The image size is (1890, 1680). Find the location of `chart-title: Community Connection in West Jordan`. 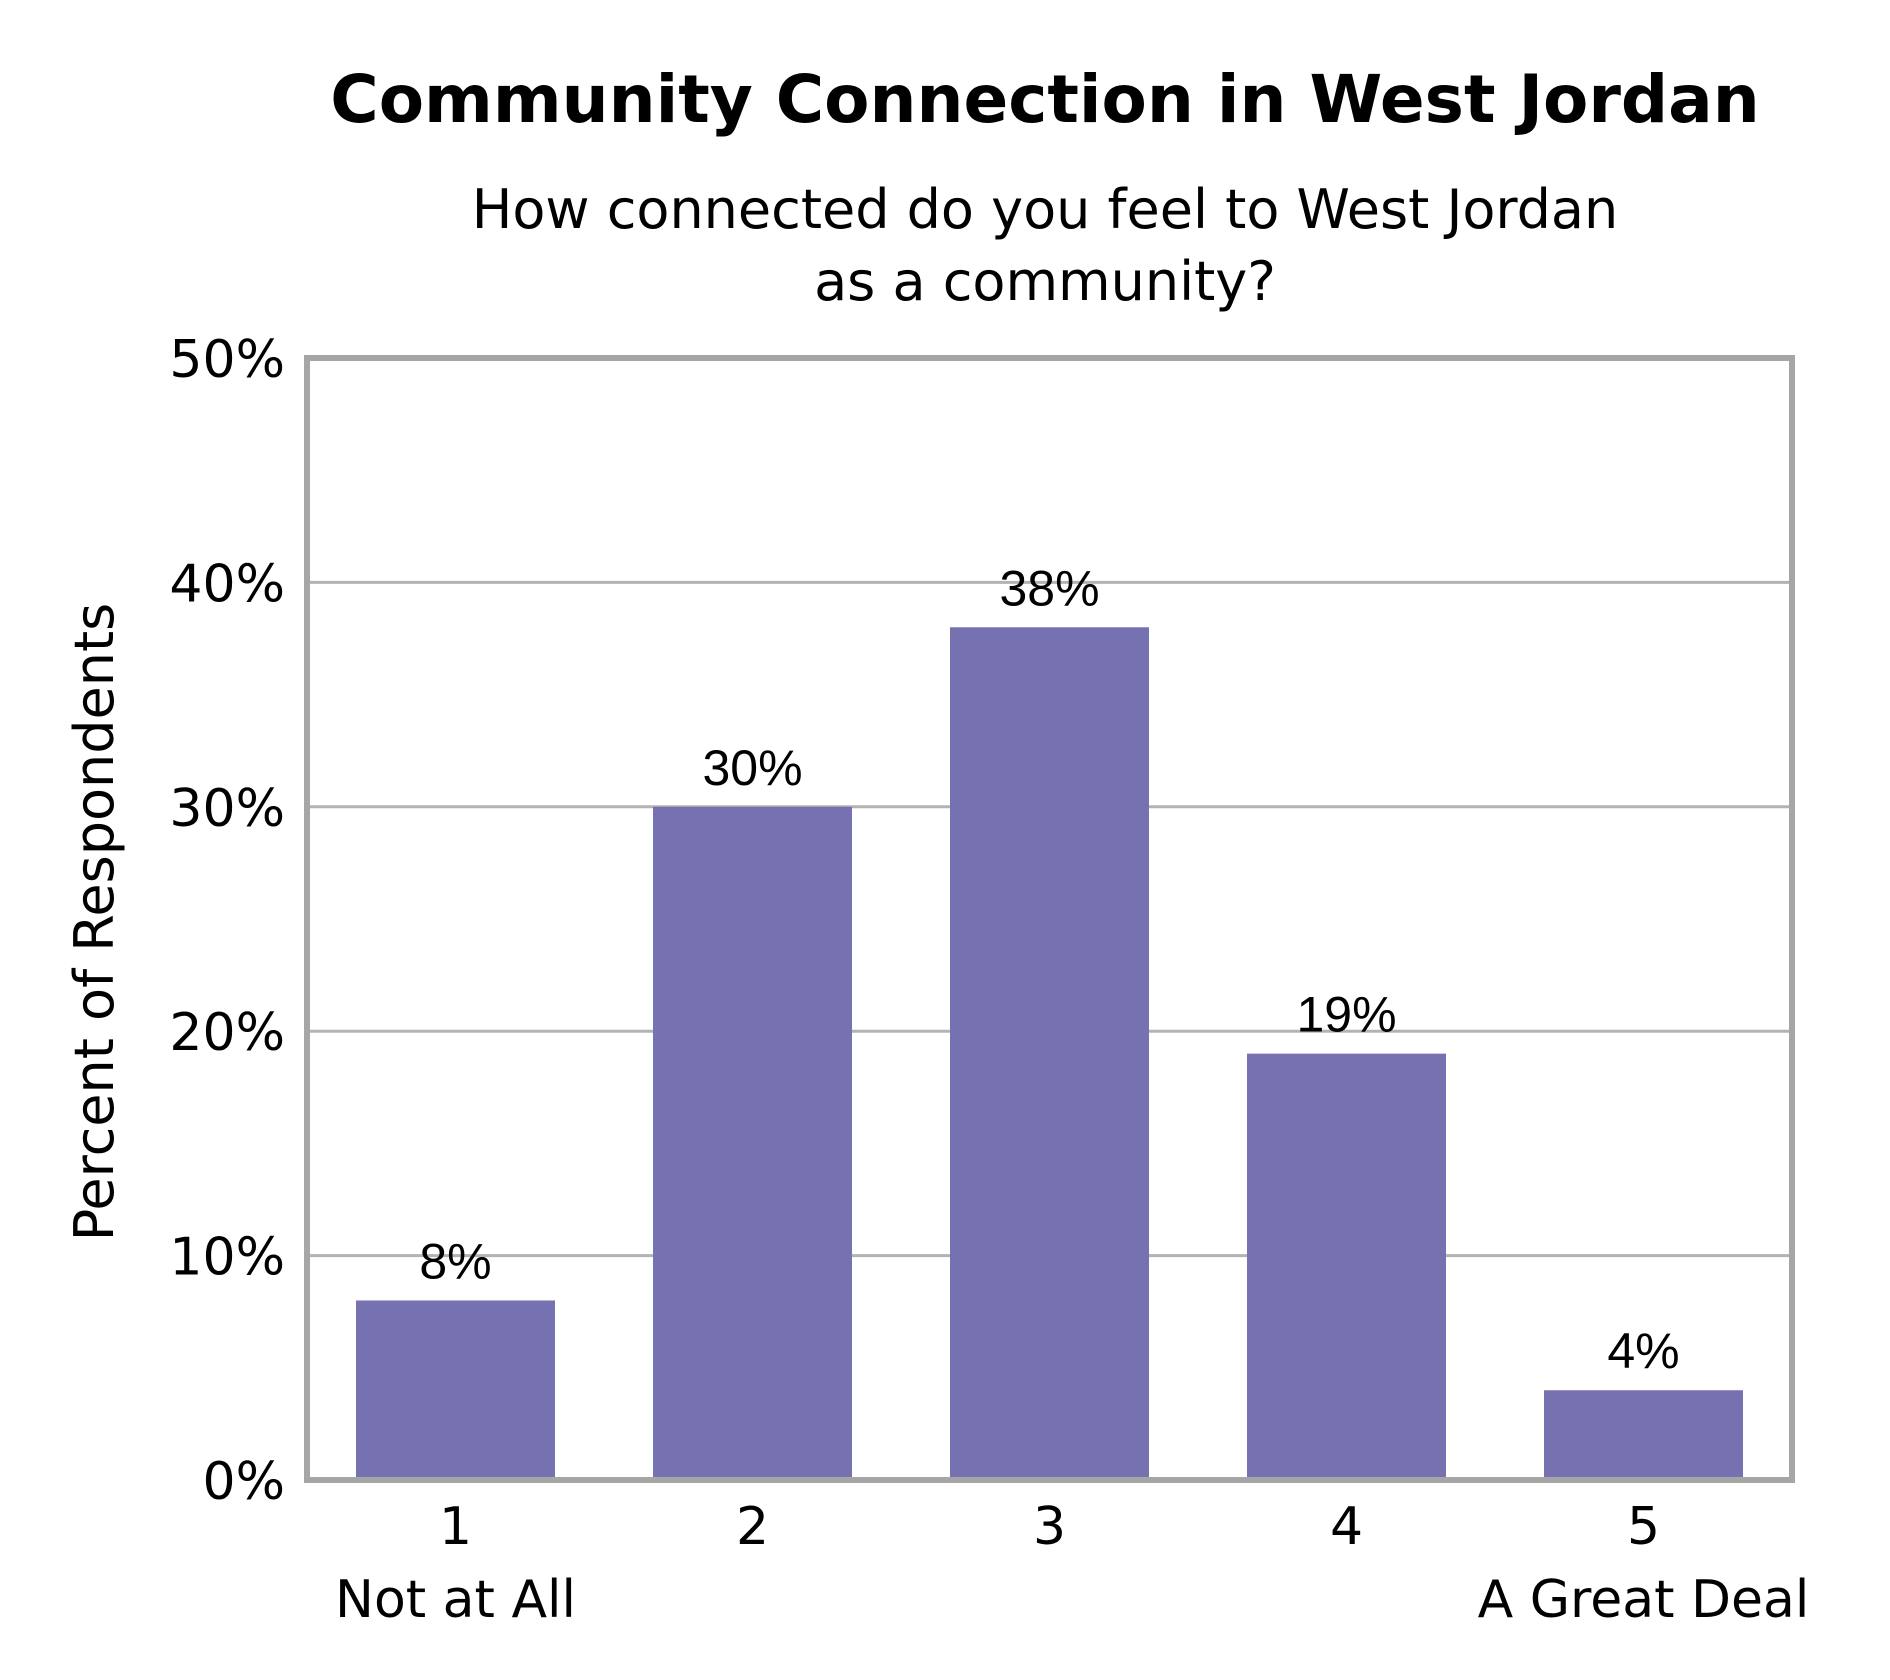

chart-title: Community Connection in West Jordan is located at coordinates (1044, 99).